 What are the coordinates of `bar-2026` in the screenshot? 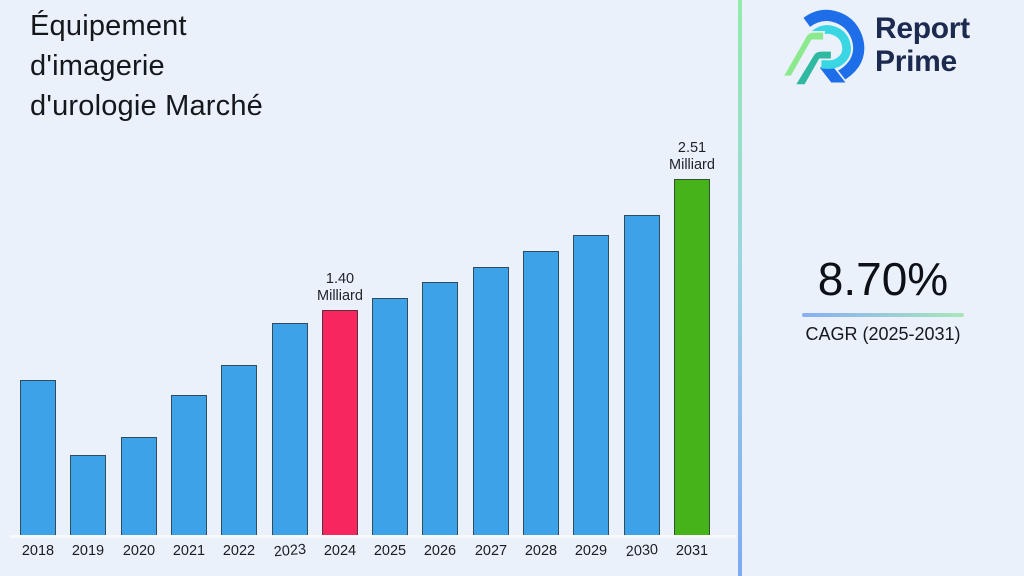 It's located at (440, 409).